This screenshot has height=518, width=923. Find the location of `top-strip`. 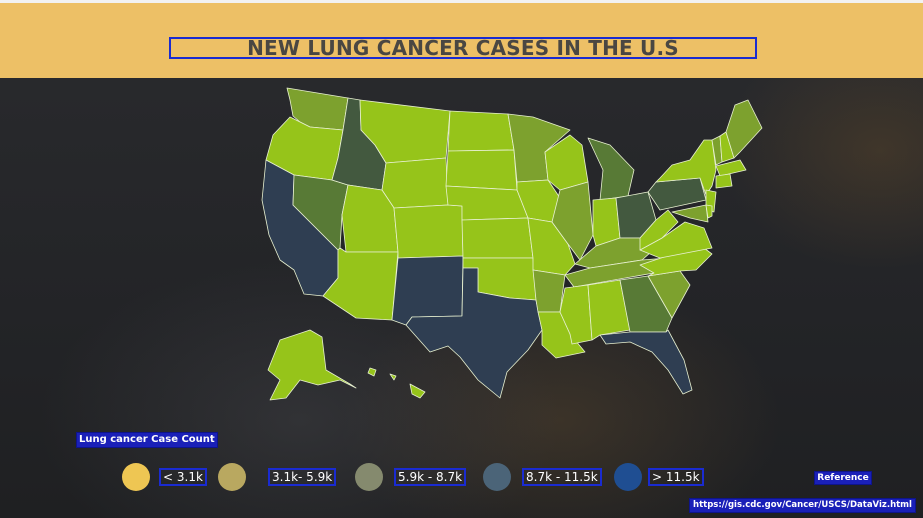

top-strip is located at coordinates (461, 1).